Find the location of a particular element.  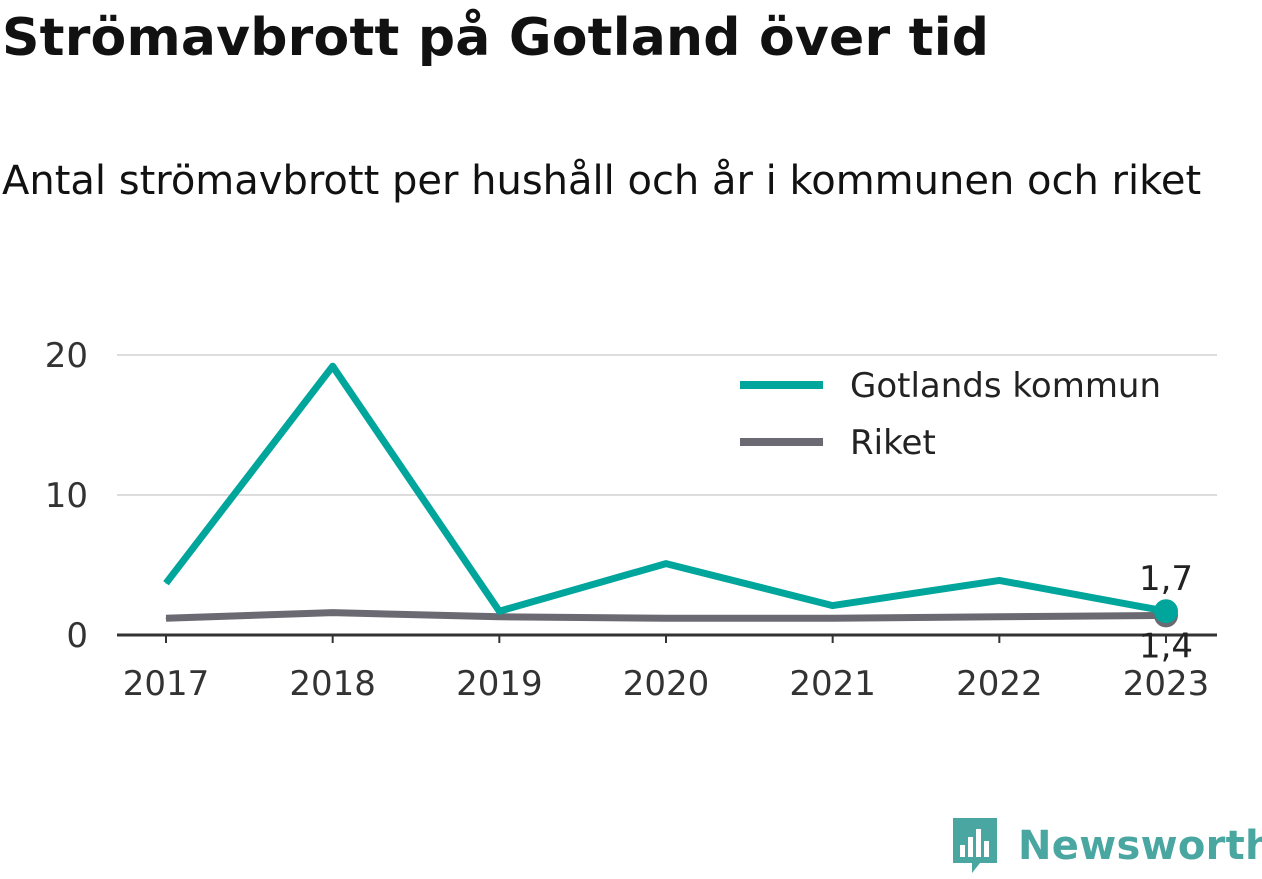

brand-name: Newsworthy is located at coordinates (1140, 846).